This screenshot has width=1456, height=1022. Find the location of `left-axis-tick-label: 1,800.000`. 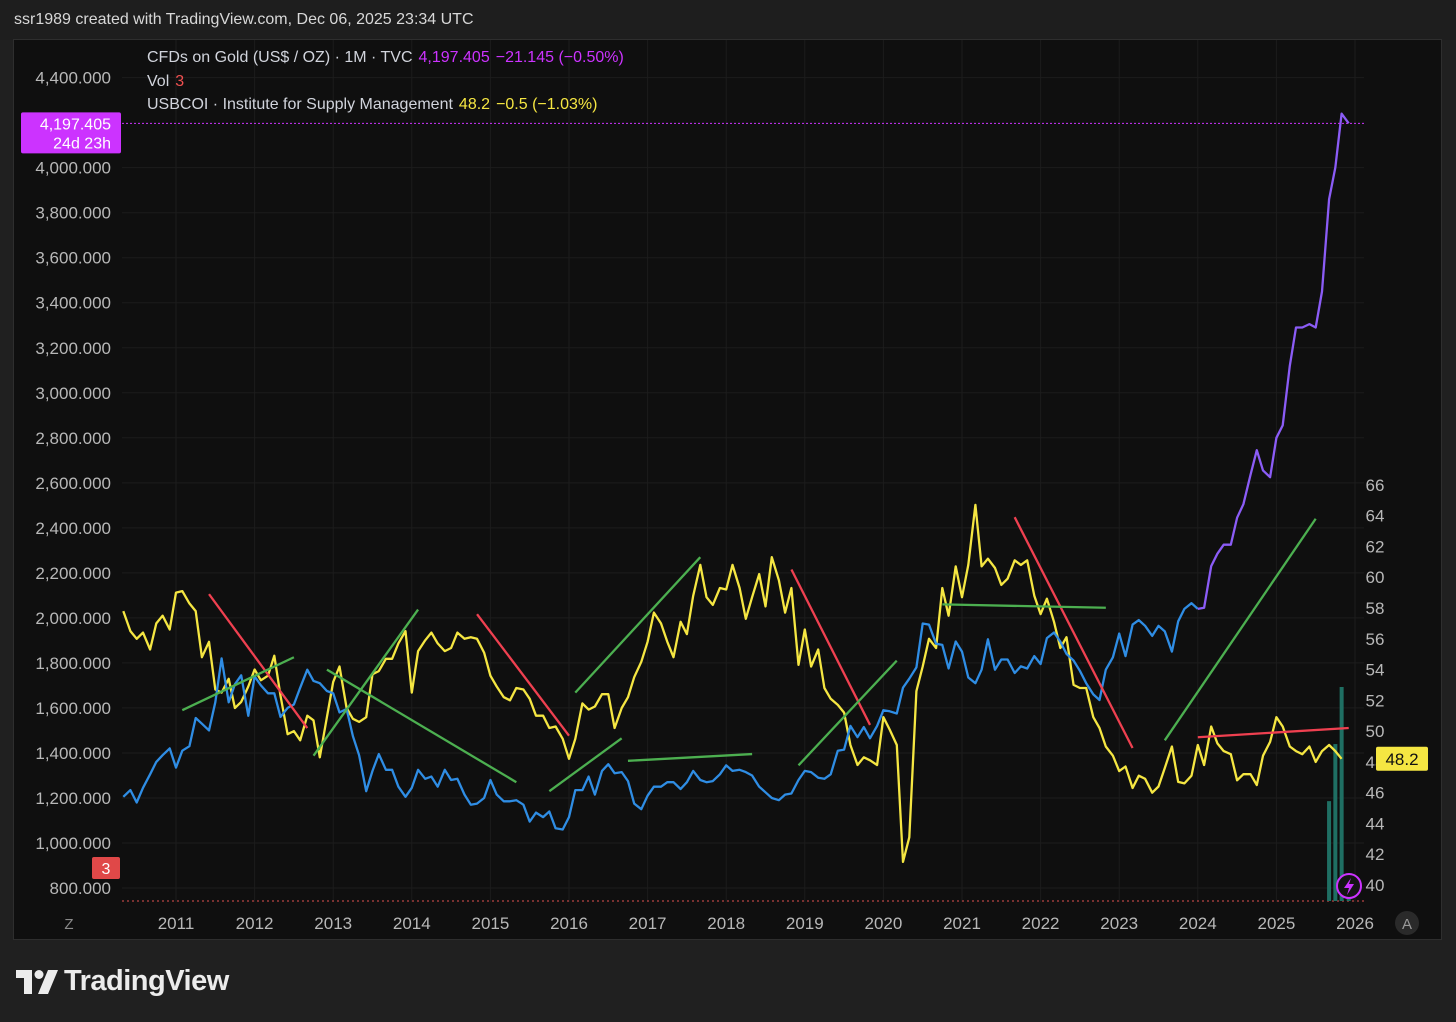

left-axis-tick-label: 1,800.000 is located at coordinates (73, 663).